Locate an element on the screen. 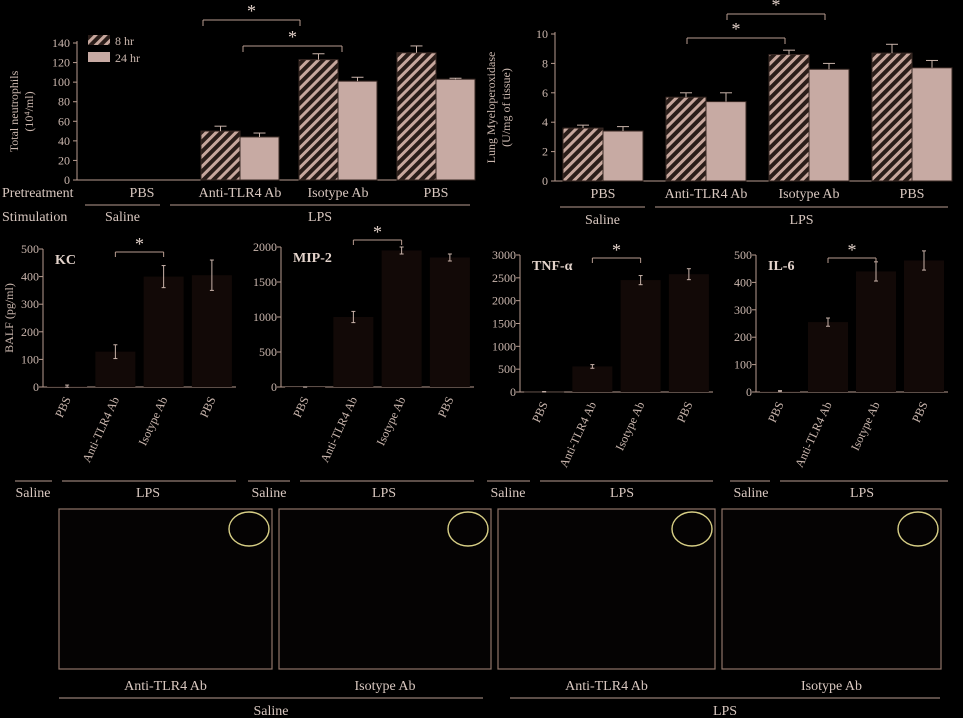 The width and height of the screenshot is (963, 718). histology-panel: Isotype Ab is located at coordinates (831, 601).